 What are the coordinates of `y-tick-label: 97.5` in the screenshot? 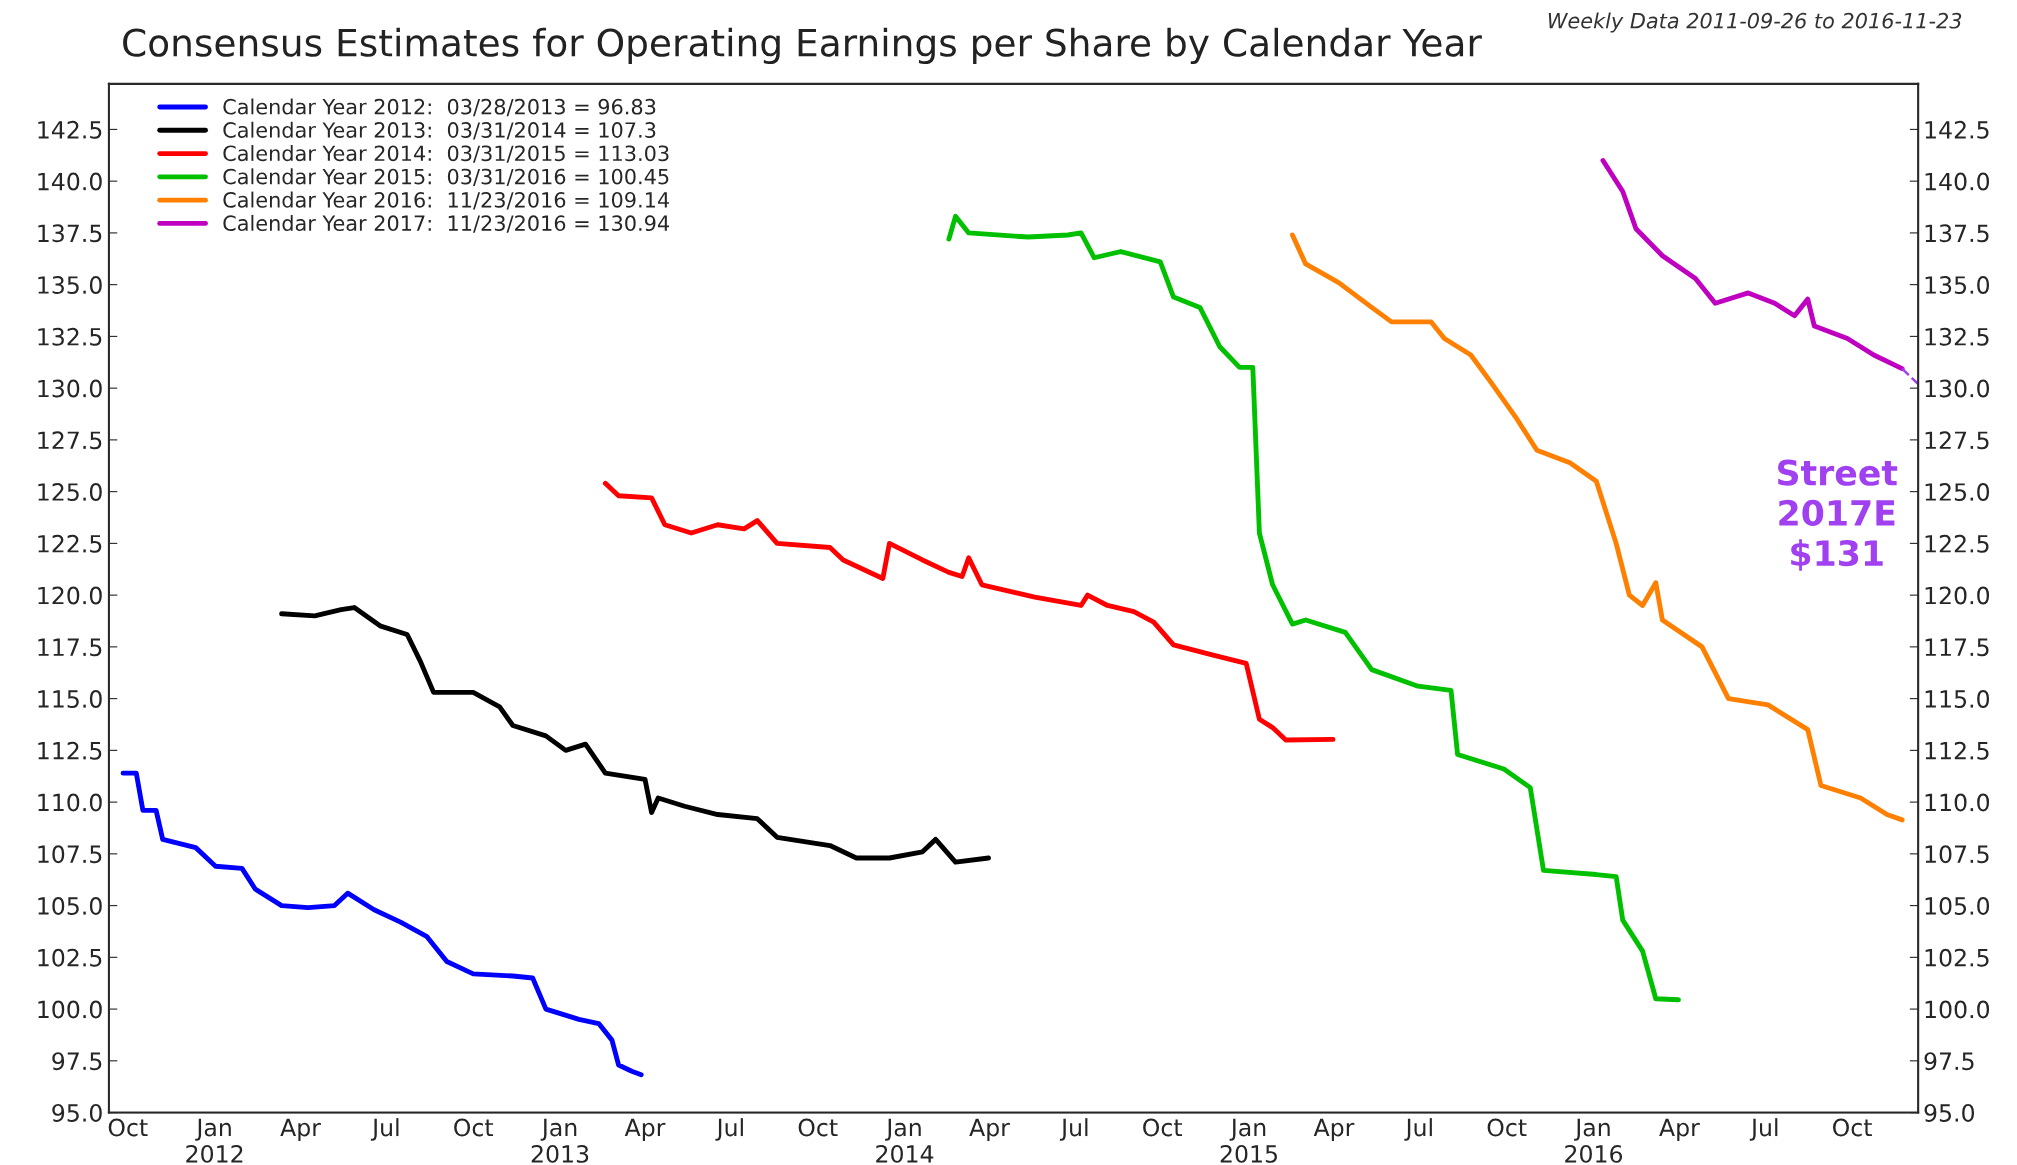 It's located at (77, 1061).